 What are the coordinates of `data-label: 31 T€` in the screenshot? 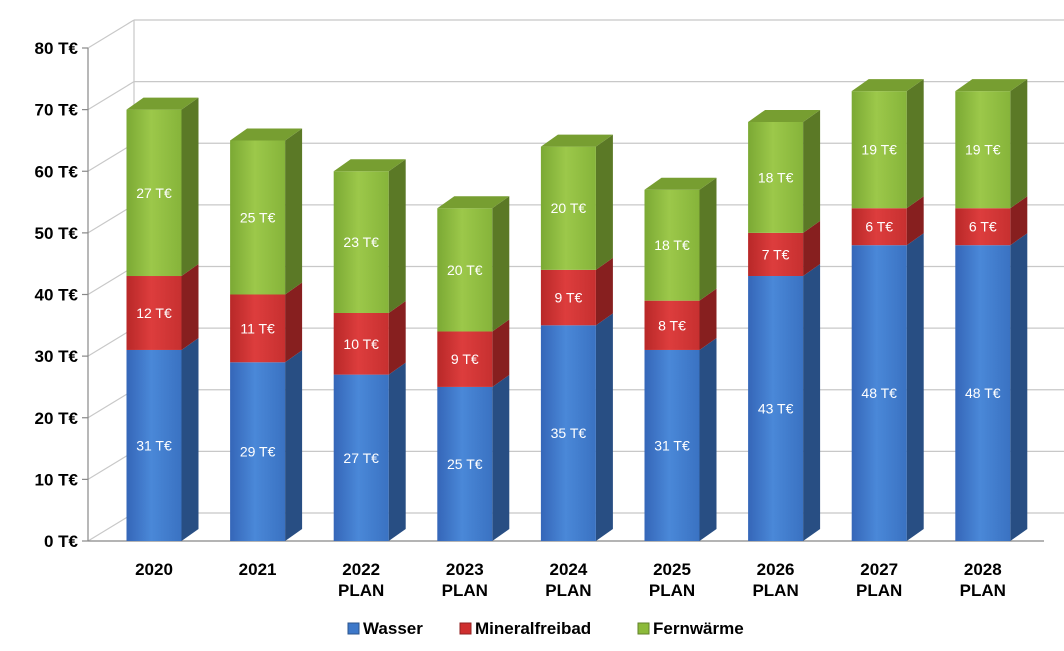 It's located at (154, 445).